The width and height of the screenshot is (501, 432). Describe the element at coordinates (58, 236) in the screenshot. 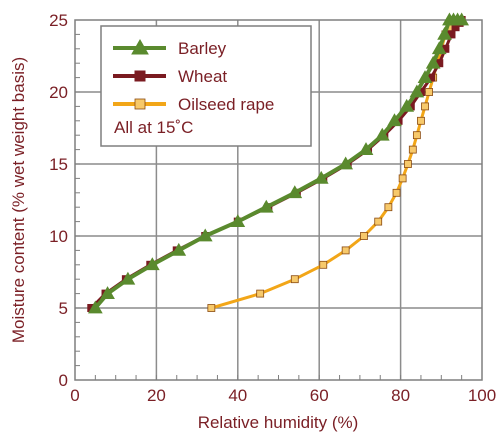

I see `y-tick-label: 10` at that location.